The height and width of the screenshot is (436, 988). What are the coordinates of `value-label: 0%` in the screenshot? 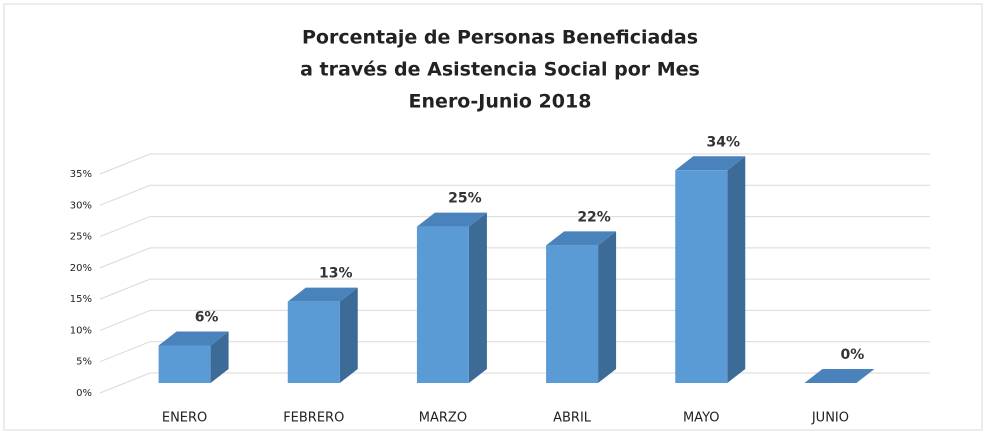 It's located at (853, 355).